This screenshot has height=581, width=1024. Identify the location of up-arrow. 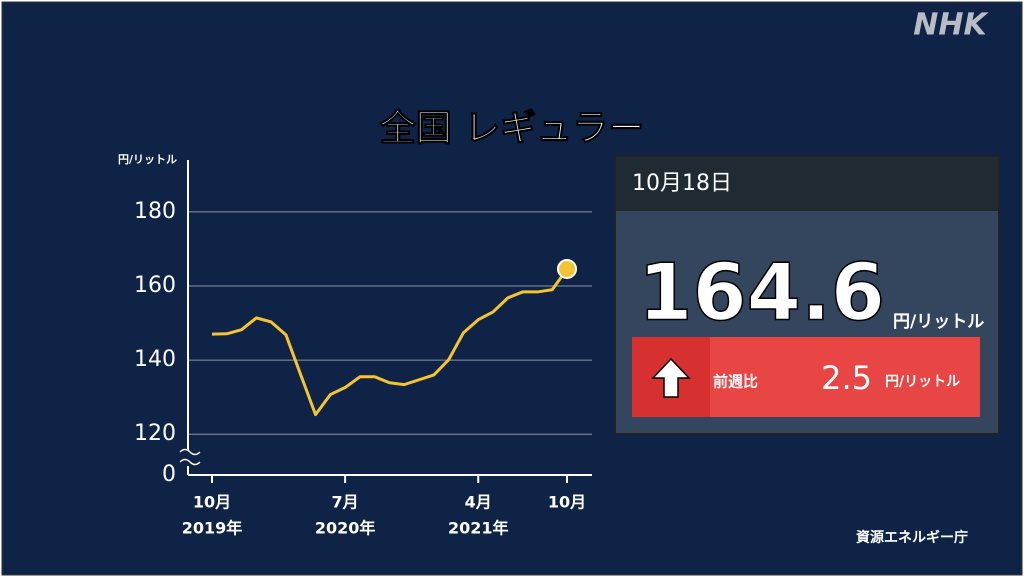
(671, 377).